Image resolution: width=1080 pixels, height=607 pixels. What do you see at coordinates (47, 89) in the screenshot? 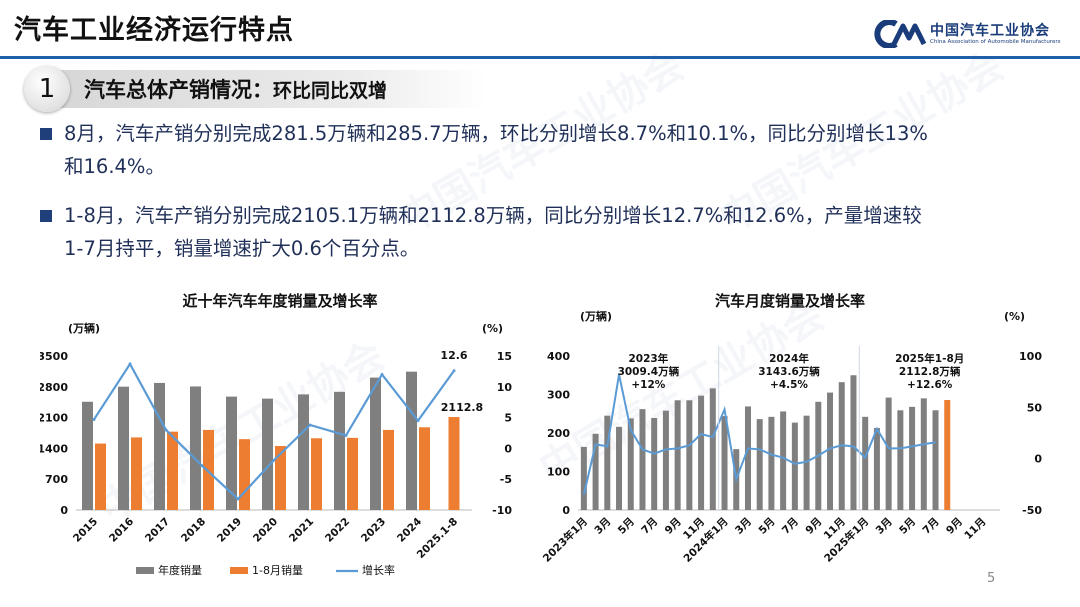
I see `section-number: 1` at bounding box center [47, 89].